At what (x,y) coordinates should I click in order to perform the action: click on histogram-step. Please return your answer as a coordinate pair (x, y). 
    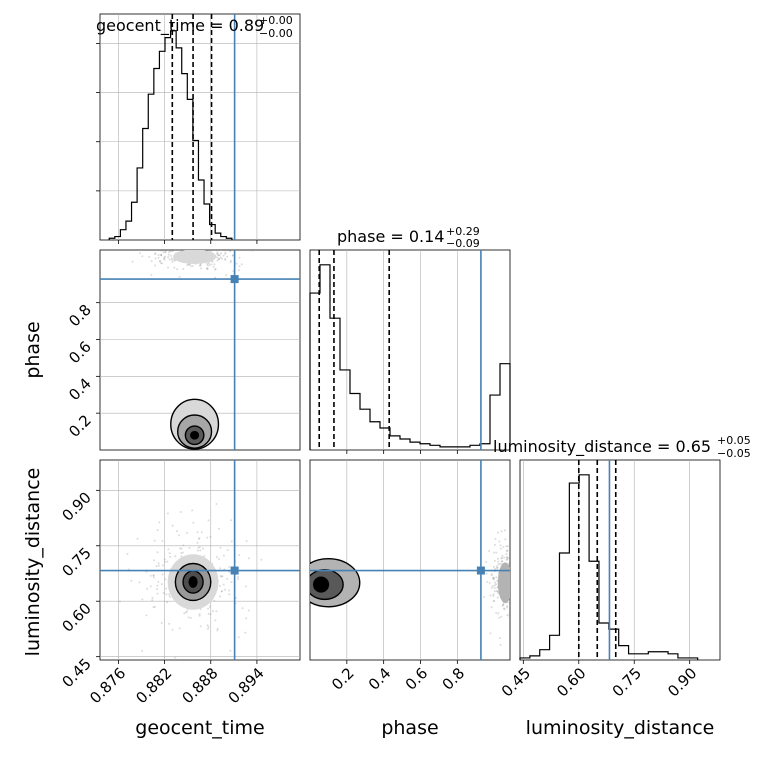
    Looking at the image, I should click on (170, 135).